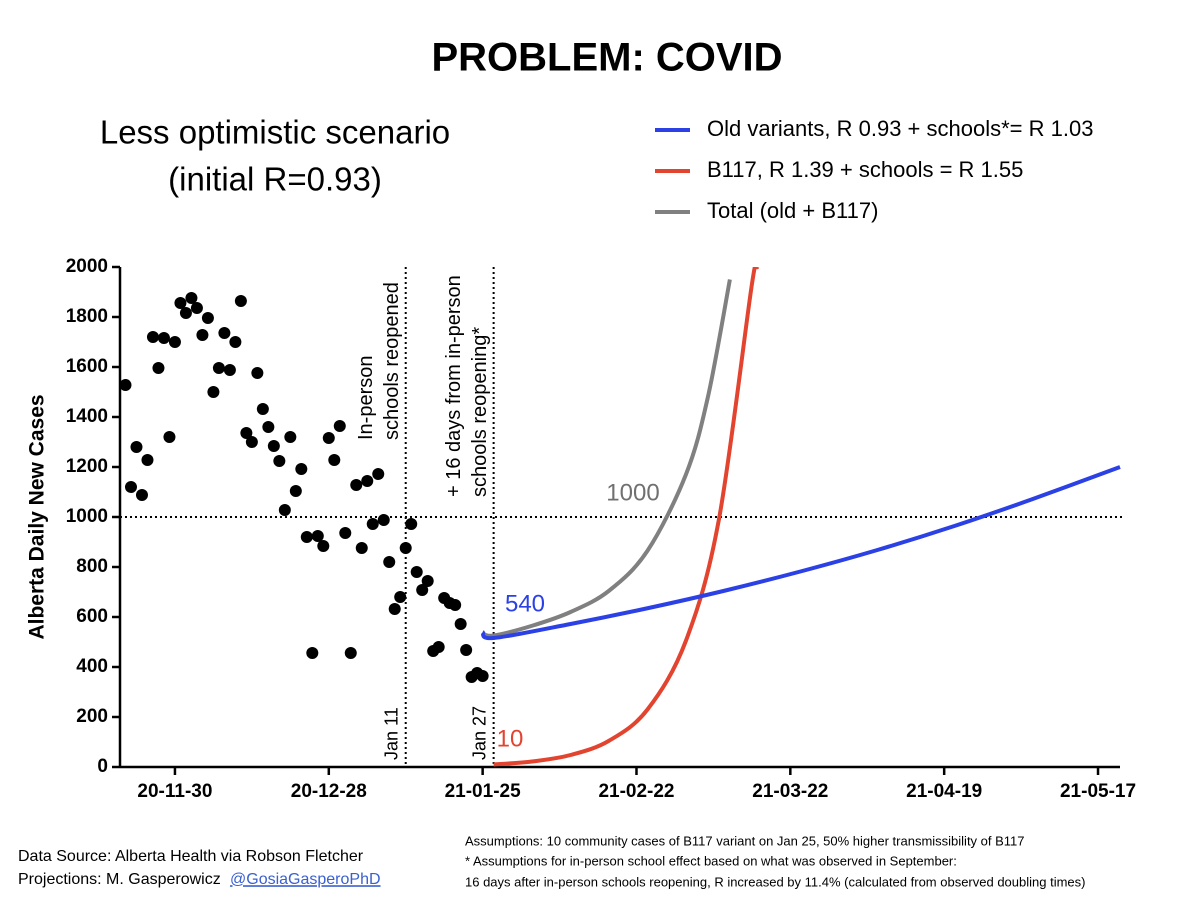 This screenshot has height=901, width=1200. What do you see at coordinates (525, 603) in the screenshot?
I see `annotation: 540` at bounding box center [525, 603].